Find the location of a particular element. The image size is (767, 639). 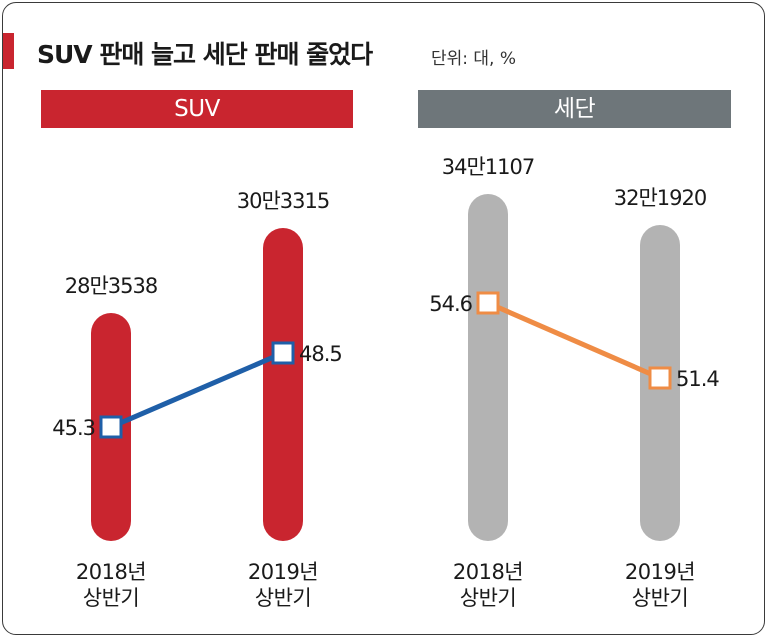

chart-title: SUV 판매 늘고 세단 판매 줄었다 is located at coordinates (205, 54).